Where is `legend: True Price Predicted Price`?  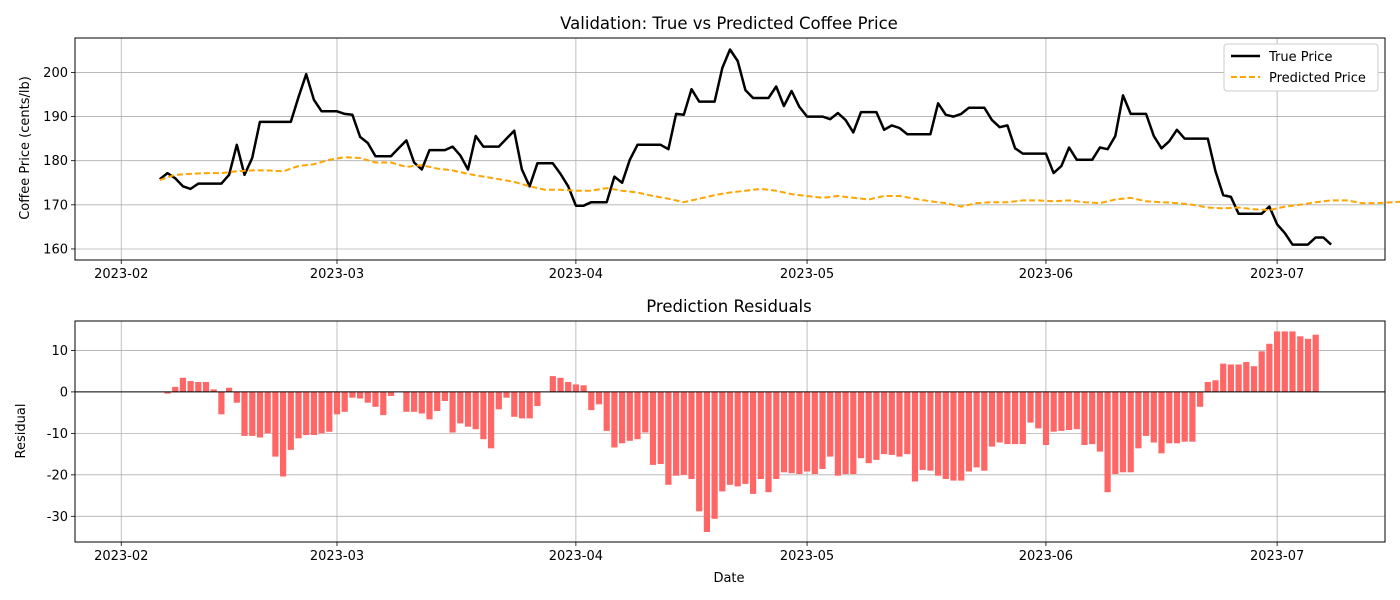
legend: True Price Predicted Price is located at coordinates (1301, 67).